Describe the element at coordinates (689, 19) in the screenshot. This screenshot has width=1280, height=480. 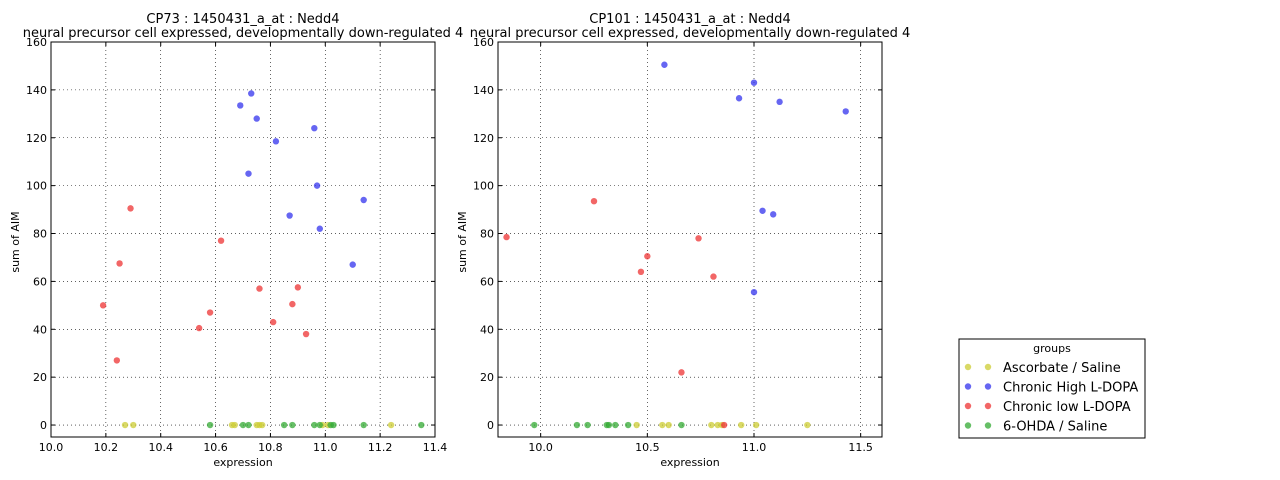
I see `chart-title: CP101 : 1450431_a_at : Nedd4` at that location.